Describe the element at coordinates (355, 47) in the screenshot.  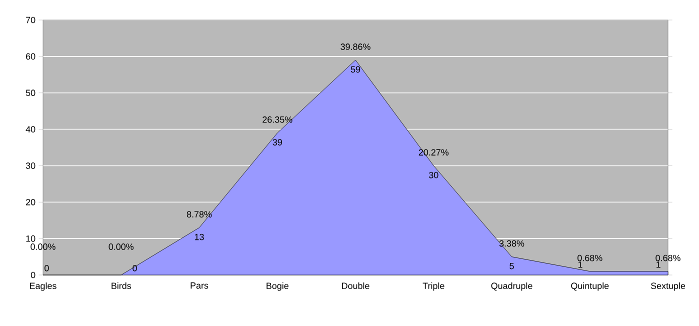
I see `annotation: 39.86%` at that location.